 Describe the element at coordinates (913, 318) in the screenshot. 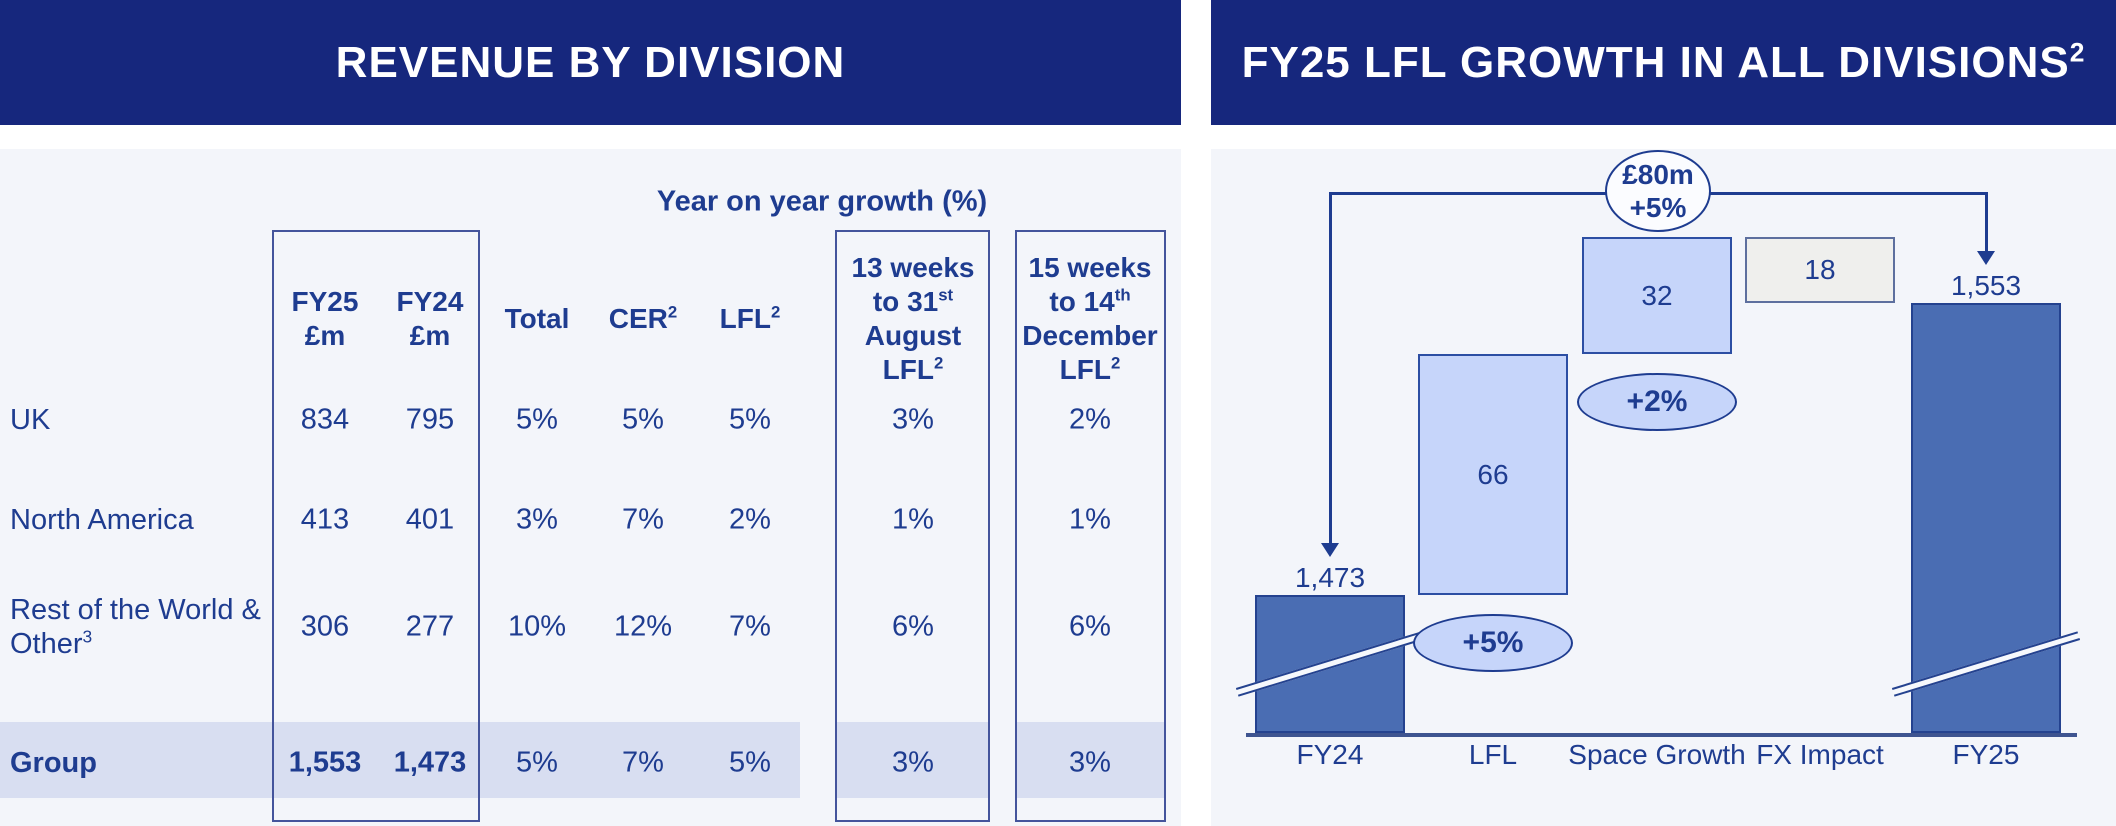

I see `column-header: 13 weeks to 31st August LFL2` at that location.